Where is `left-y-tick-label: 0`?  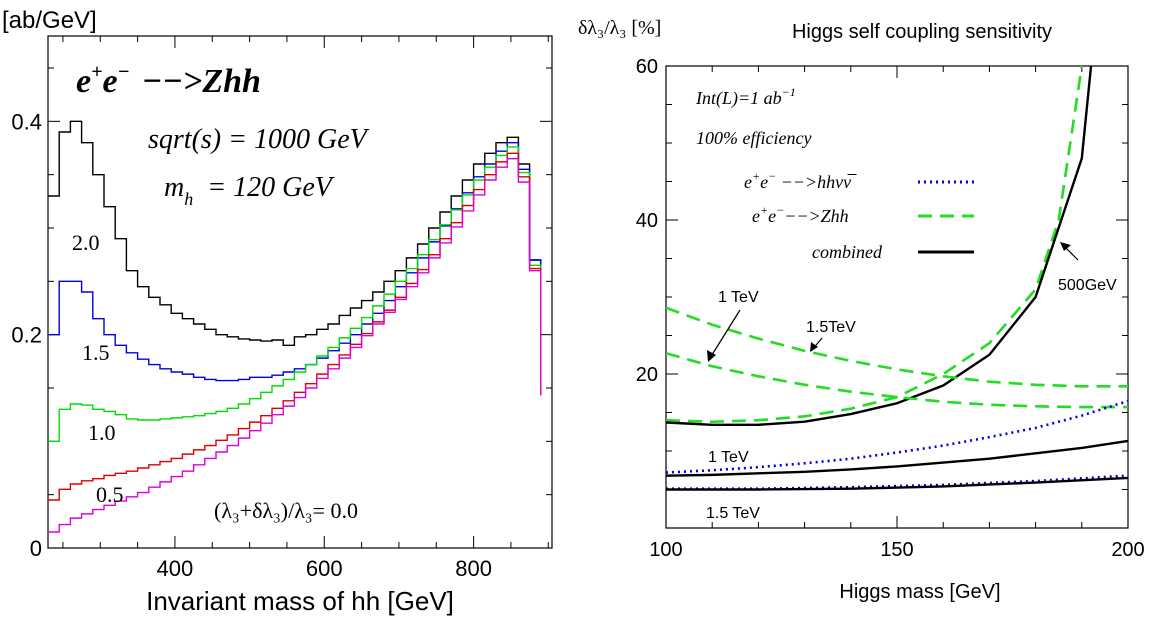
left-y-tick-label: 0 is located at coordinates (36, 548).